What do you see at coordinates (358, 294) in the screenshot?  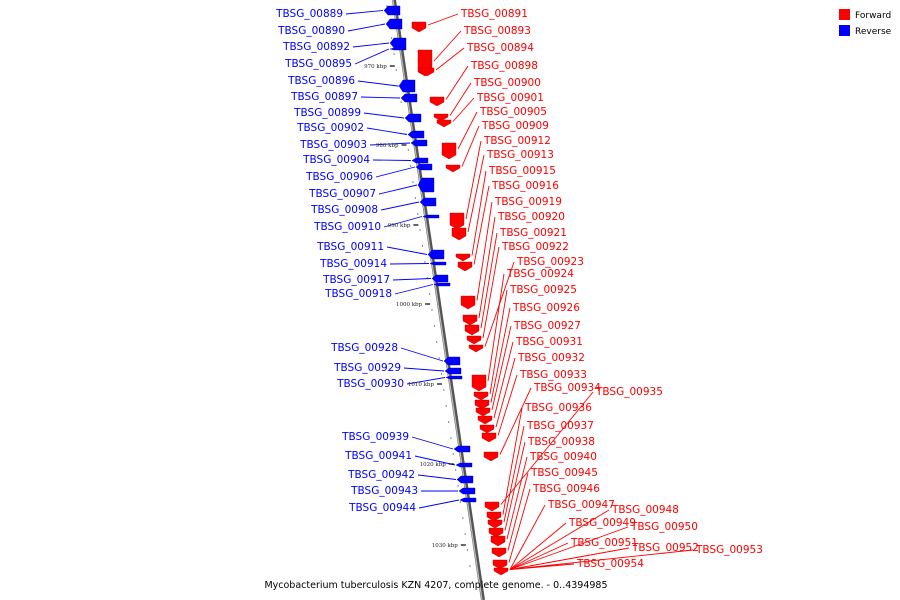 I see `reverse-gene-label: TBSG_00918` at bounding box center [358, 294].